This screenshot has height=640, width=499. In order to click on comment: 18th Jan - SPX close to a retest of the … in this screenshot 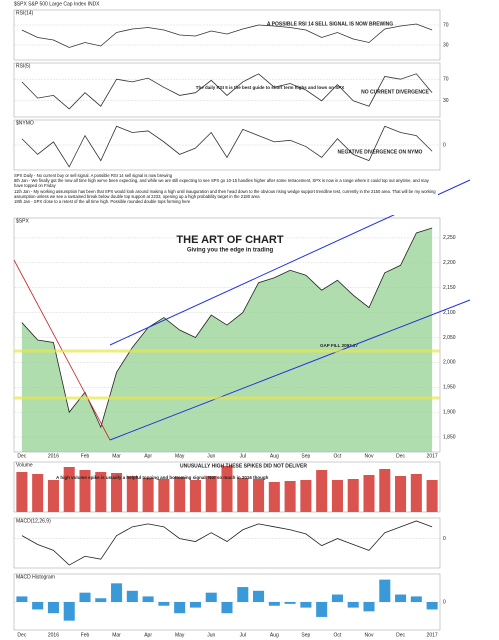, I will do `click(102, 202)`.